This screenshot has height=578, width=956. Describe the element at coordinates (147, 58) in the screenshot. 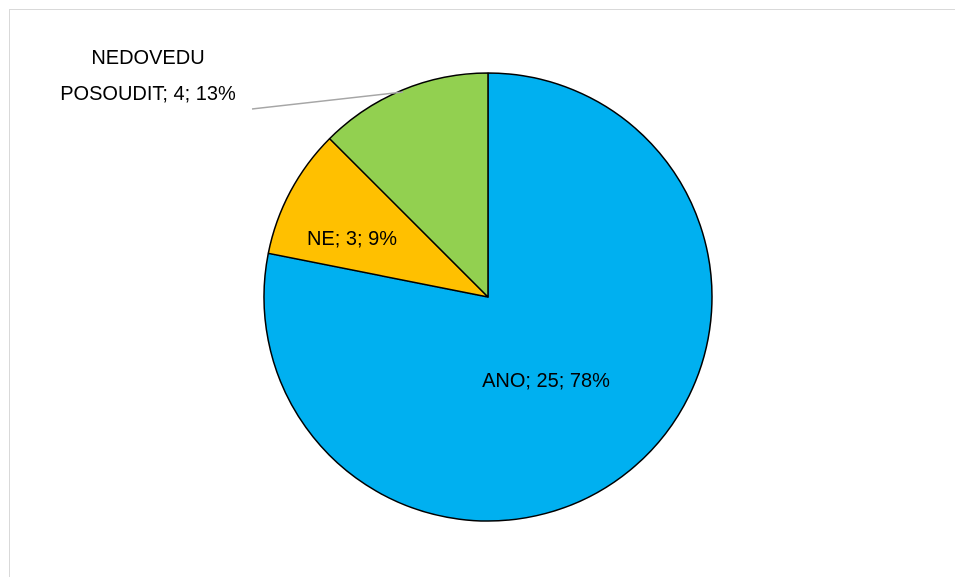

I see `label-nedovedu-line1: NEDOVEDU` at that location.